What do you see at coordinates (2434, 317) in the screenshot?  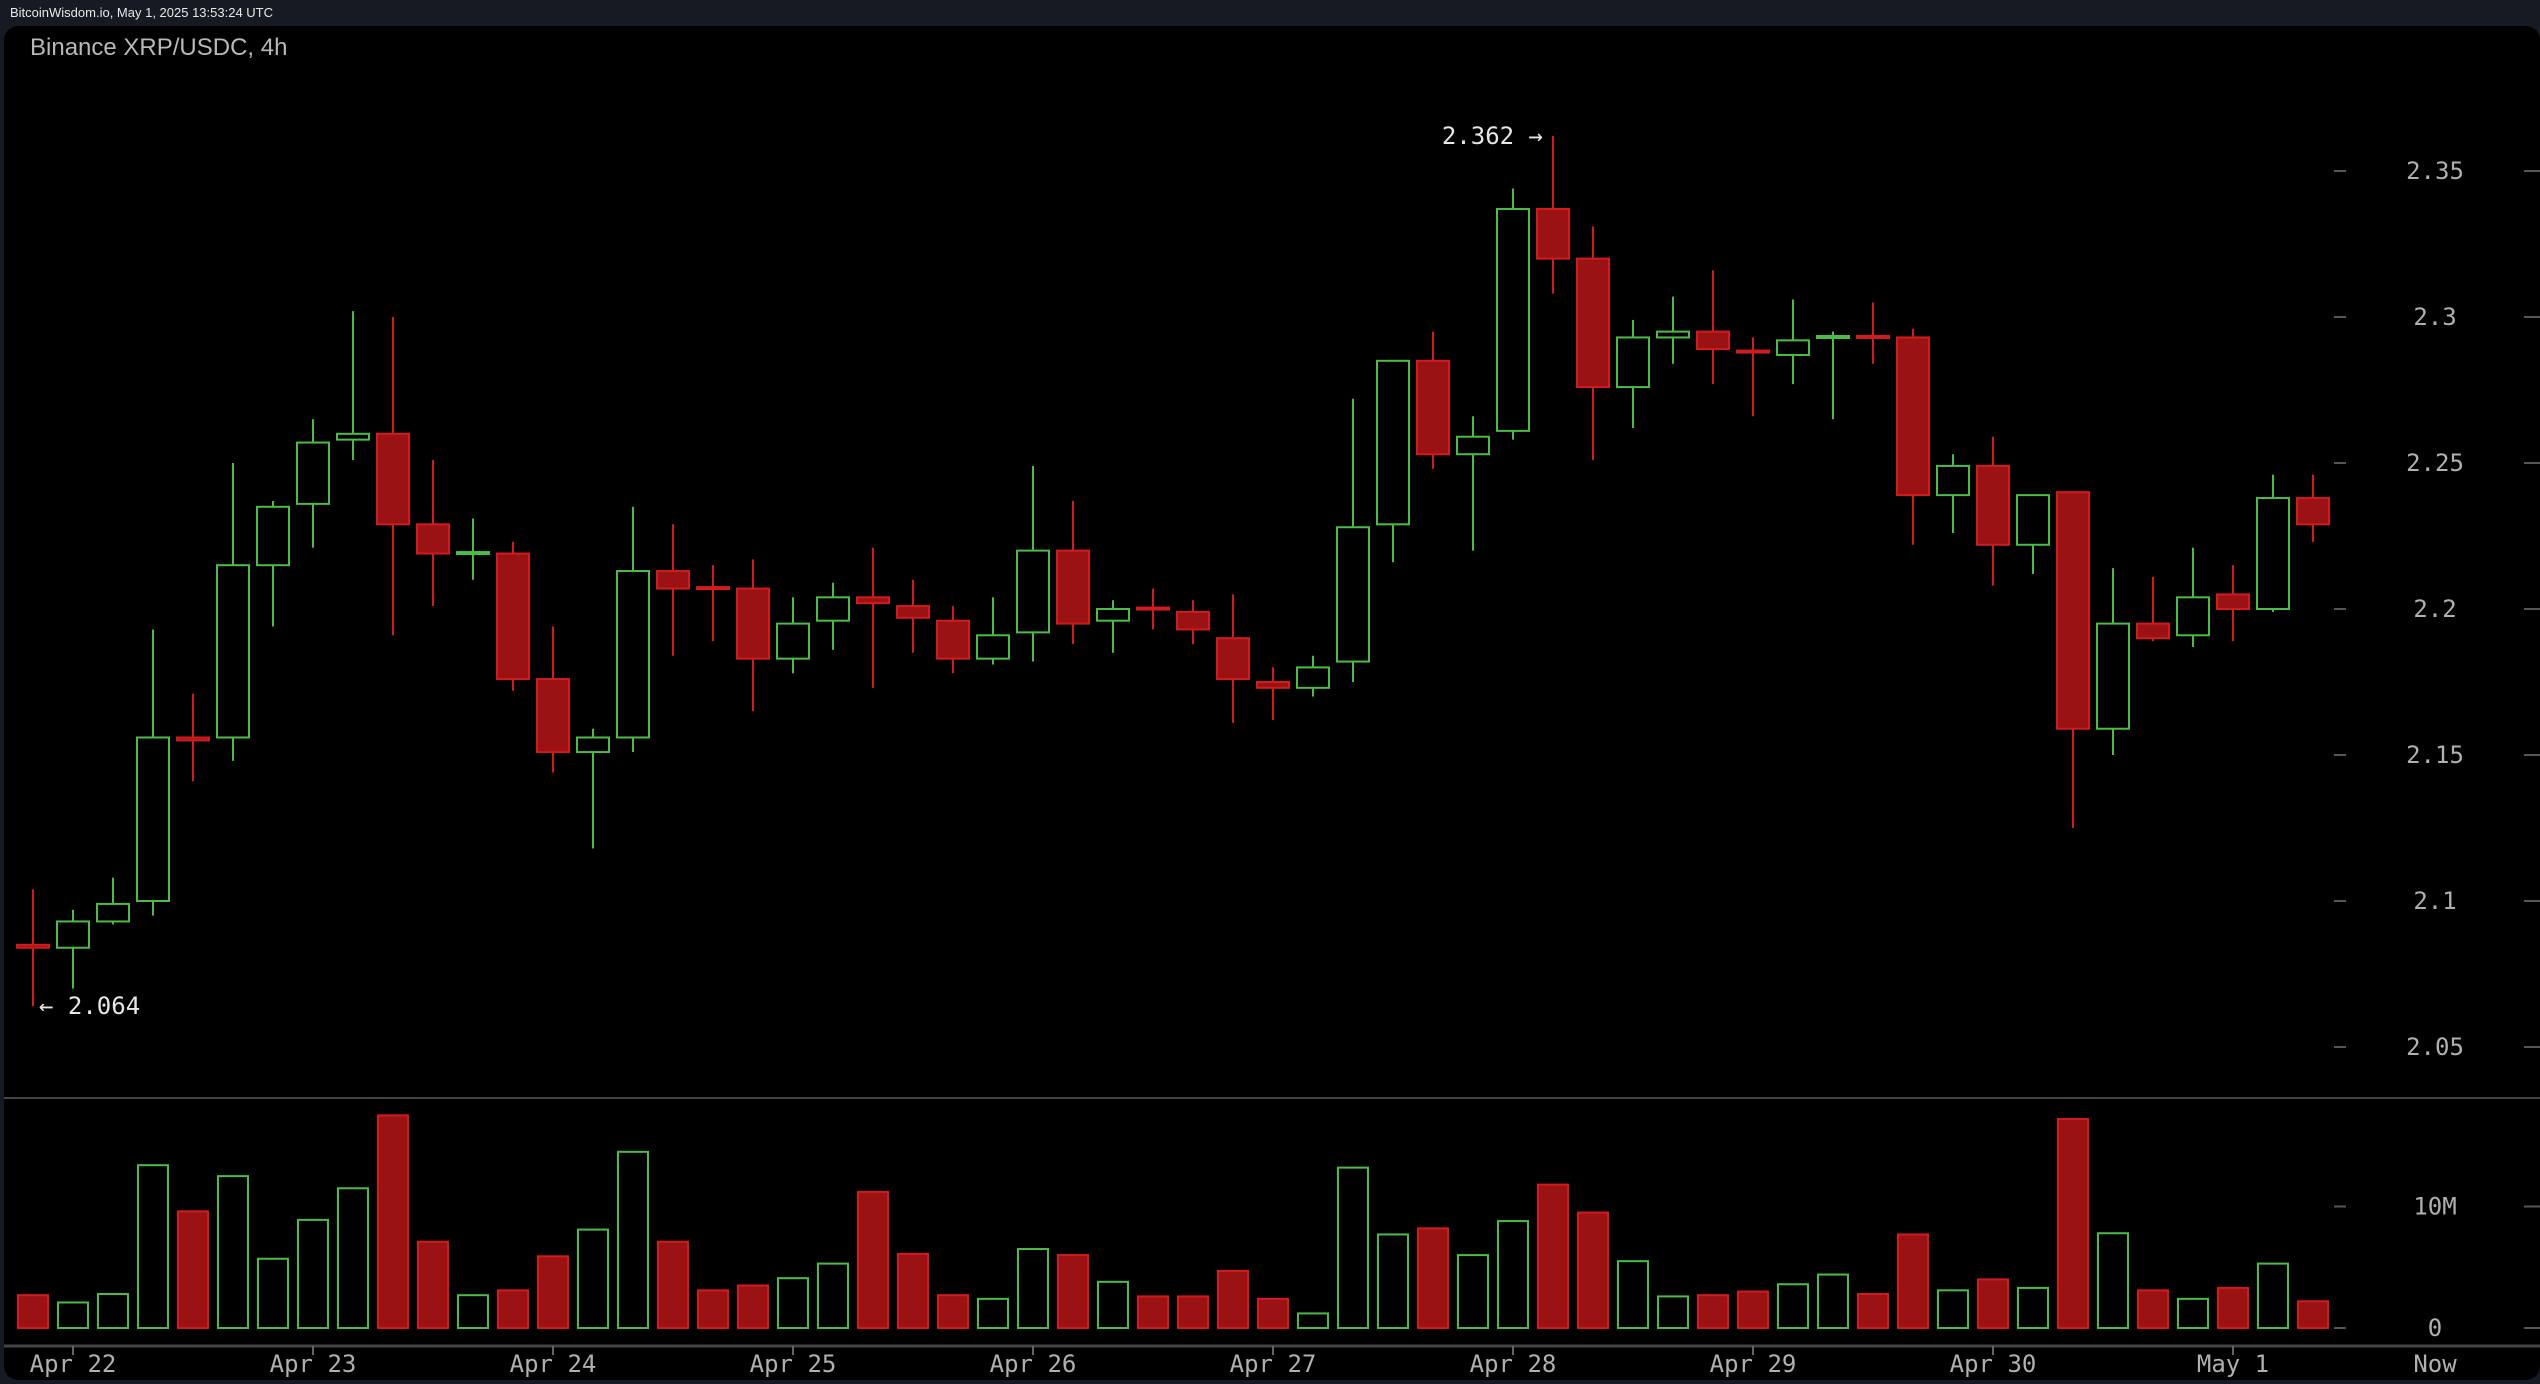 I see `price-tick-label: 2.3` at bounding box center [2434, 317].